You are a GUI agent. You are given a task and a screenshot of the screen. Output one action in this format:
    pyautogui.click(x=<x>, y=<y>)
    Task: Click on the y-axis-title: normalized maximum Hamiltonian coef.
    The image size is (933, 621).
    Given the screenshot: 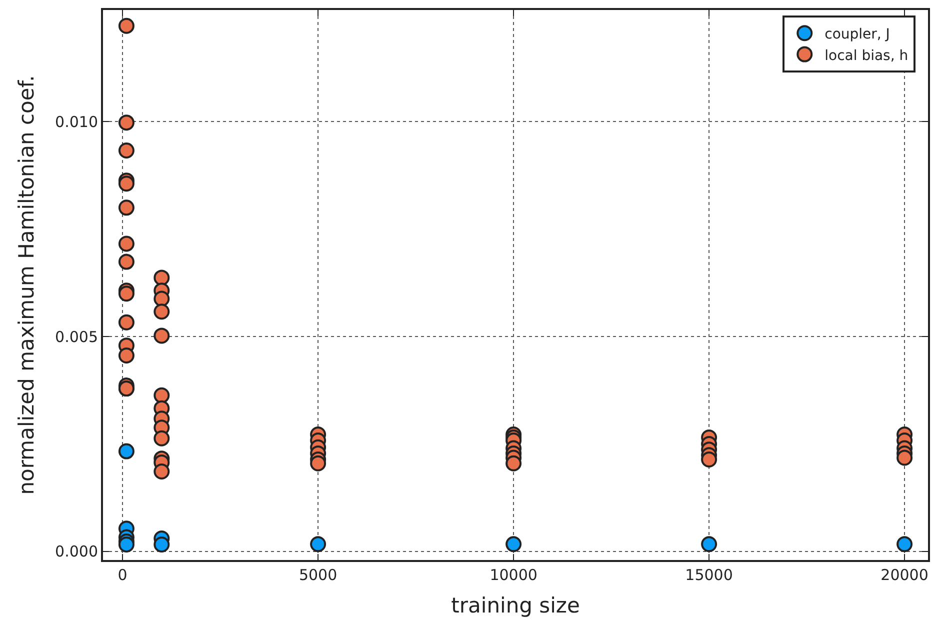 What is the action you would take?
    pyautogui.click(x=26, y=285)
    